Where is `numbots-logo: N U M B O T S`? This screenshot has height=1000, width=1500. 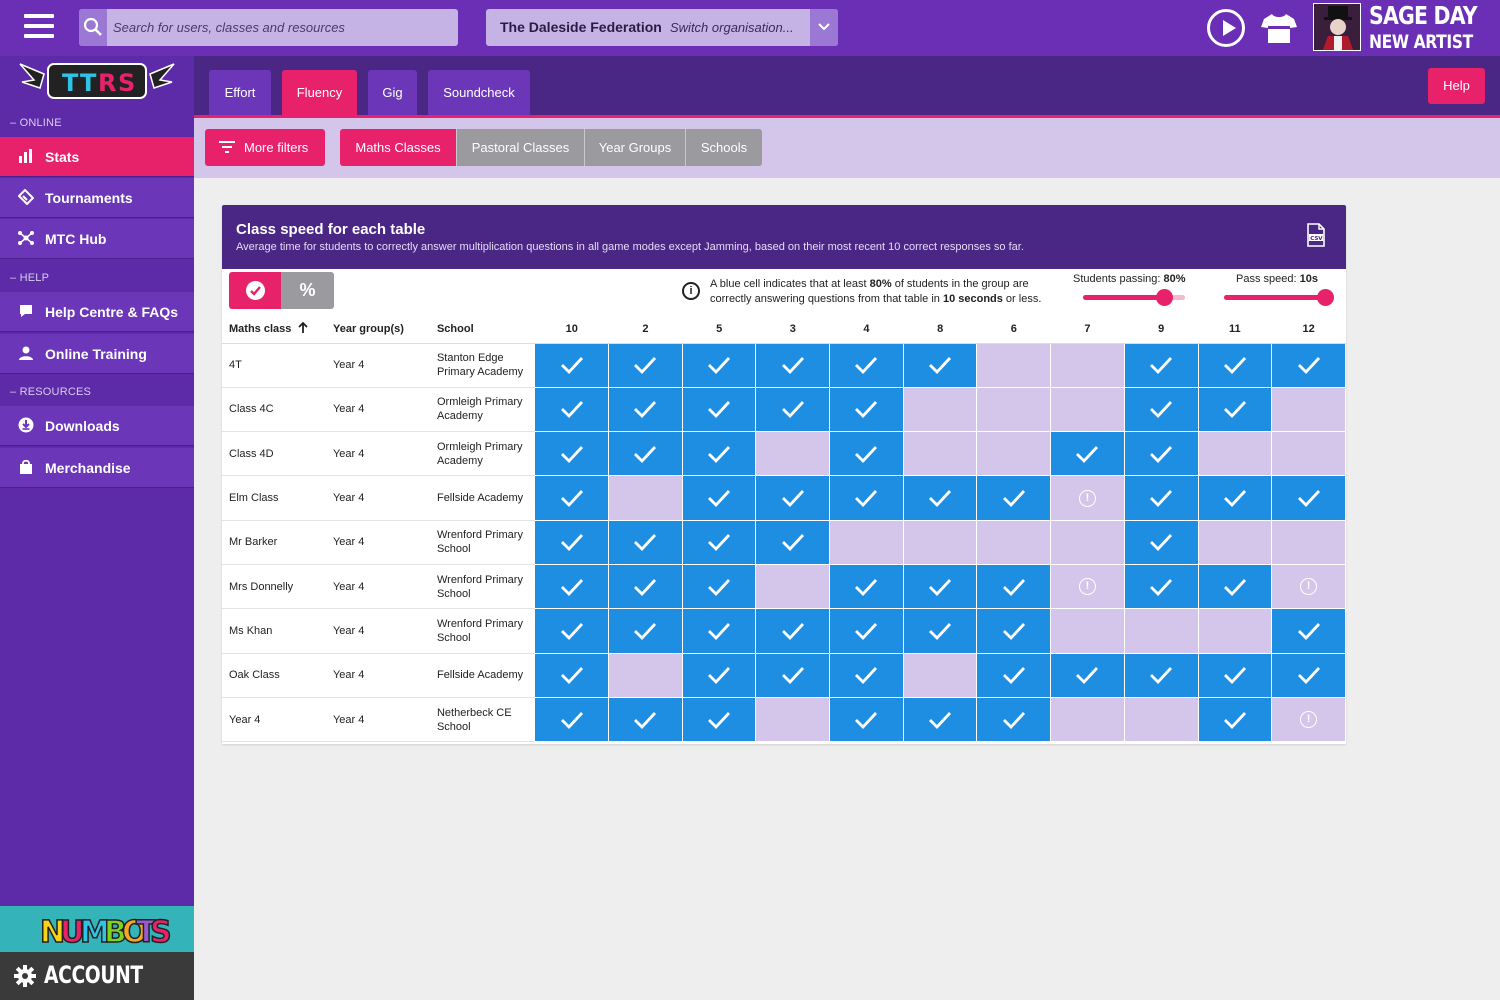 numbots-logo: N U M B O T S is located at coordinates (97, 929).